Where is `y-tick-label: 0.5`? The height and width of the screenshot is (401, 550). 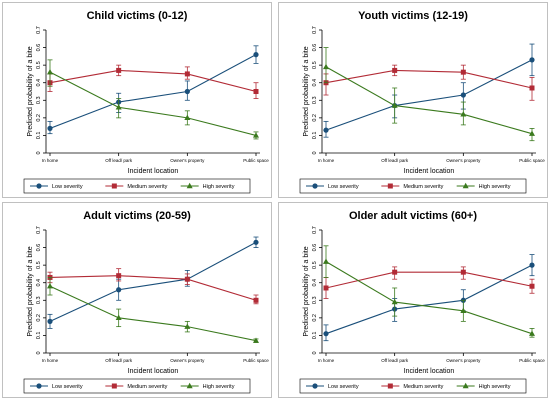
y-tick-label: 0.5 is located at coordinates (315, 65).